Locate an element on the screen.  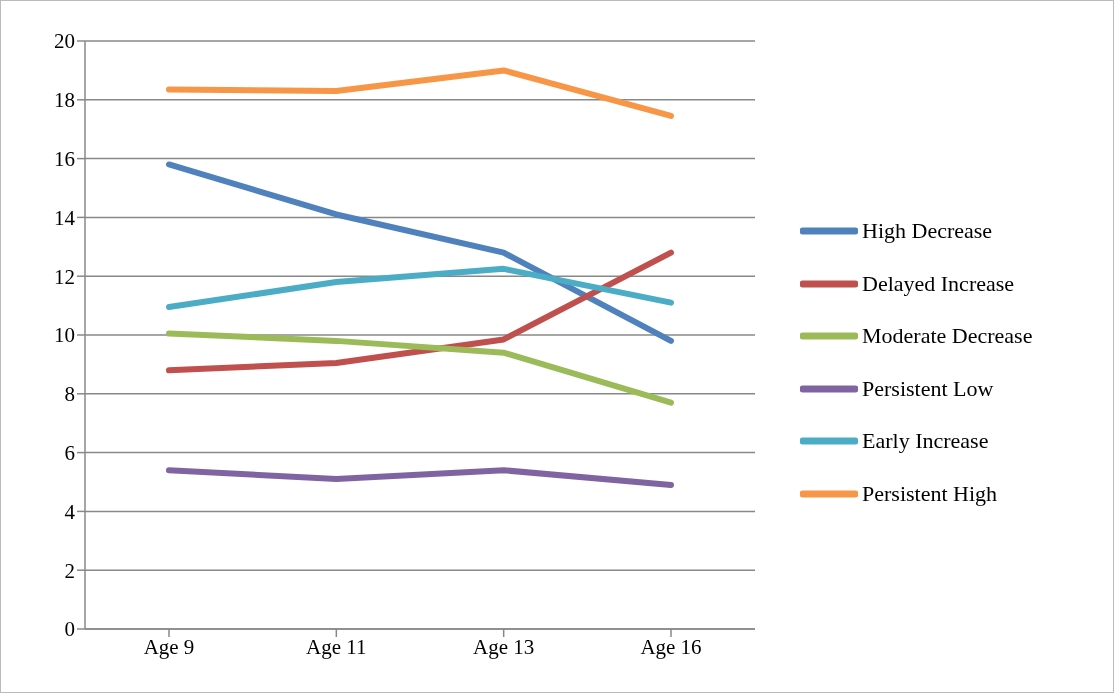
y-tick-label: 4 is located at coordinates (70, 511).